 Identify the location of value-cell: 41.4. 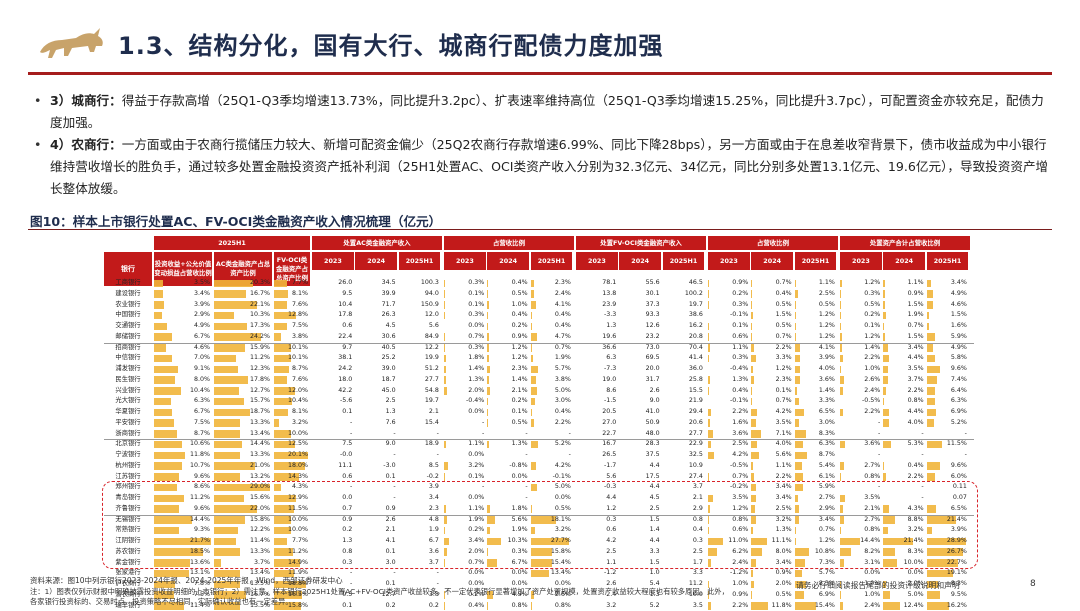
(683, 358).